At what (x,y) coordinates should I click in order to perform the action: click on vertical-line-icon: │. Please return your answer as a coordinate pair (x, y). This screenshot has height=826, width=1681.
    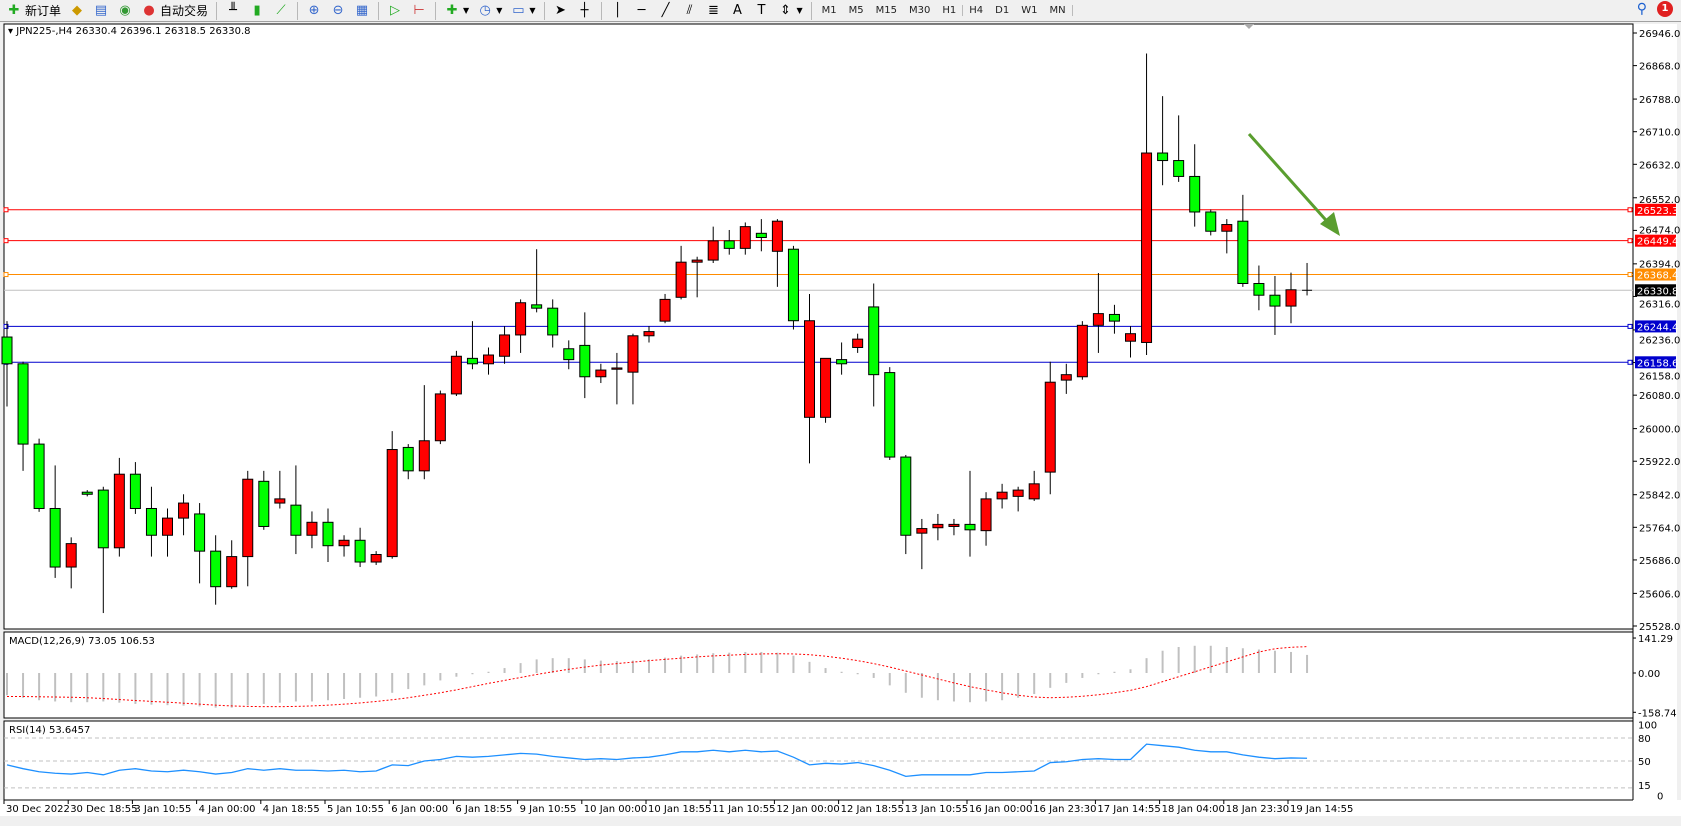
    Looking at the image, I should click on (617, 10).